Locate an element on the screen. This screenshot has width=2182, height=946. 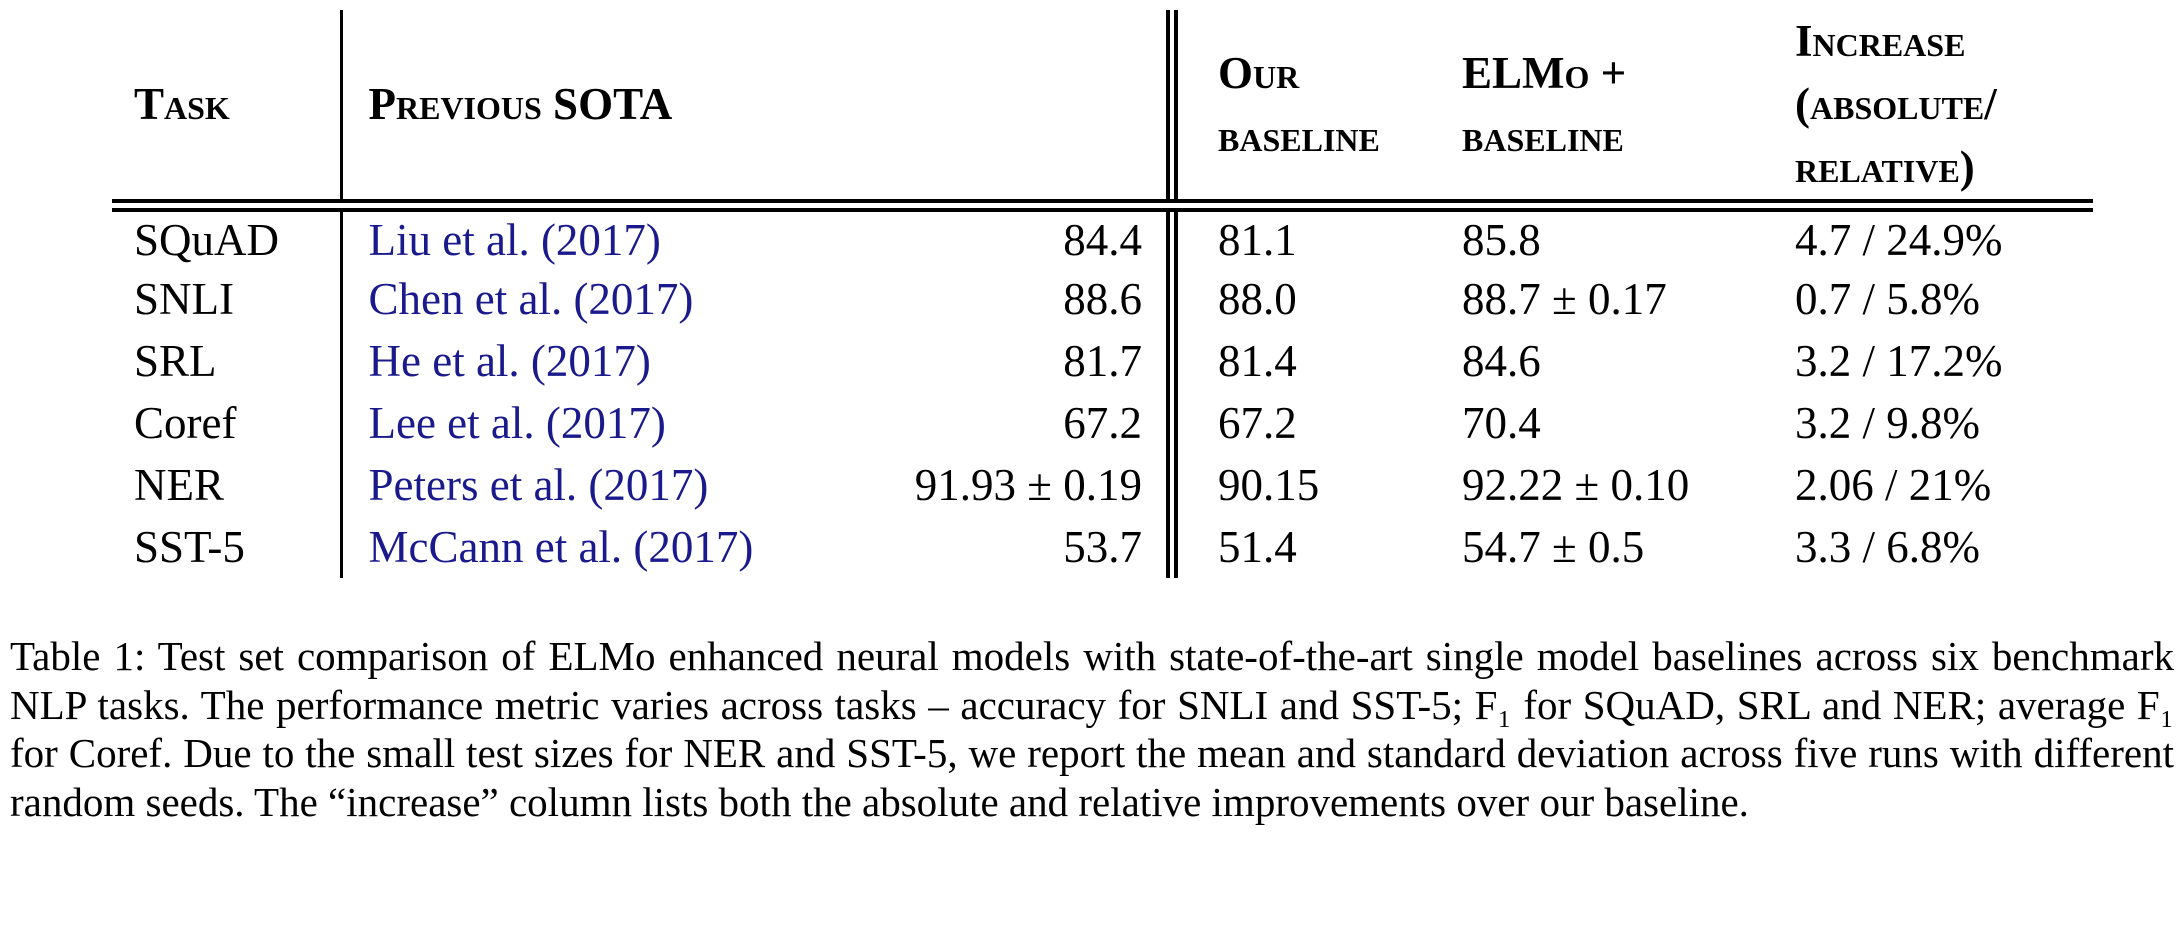
elmo-baseline-value: 70.4 is located at coordinates (1501, 422).